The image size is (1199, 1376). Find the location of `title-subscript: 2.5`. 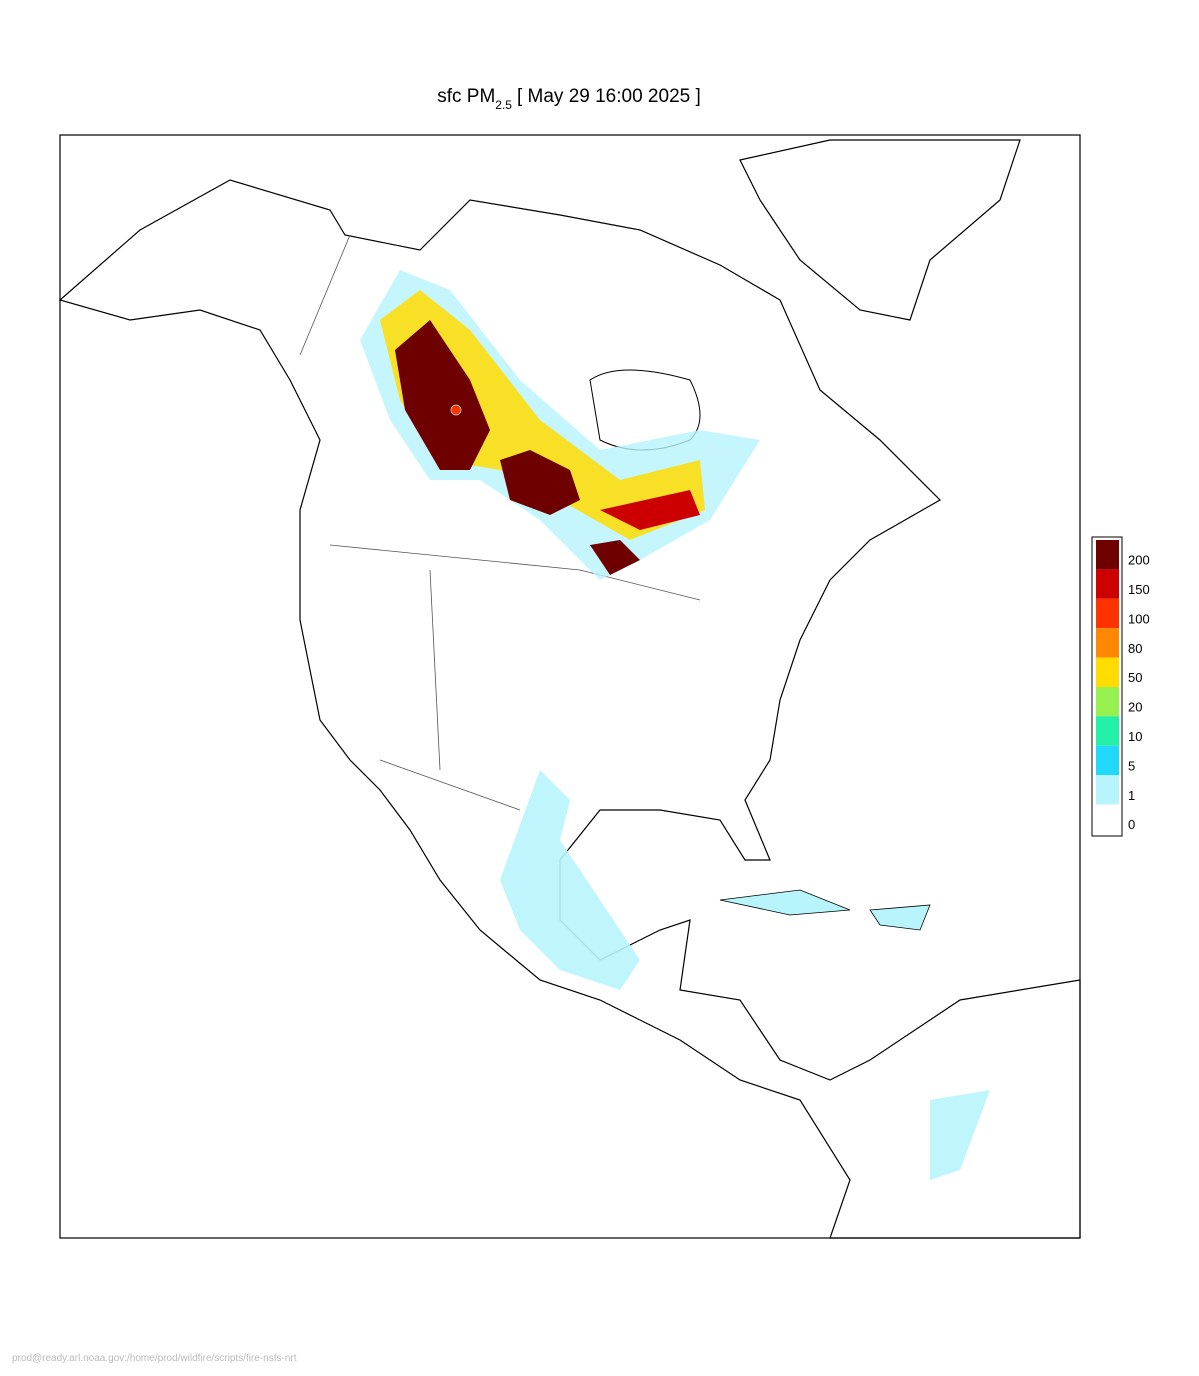

title-subscript: 2.5 is located at coordinates (503, 105).